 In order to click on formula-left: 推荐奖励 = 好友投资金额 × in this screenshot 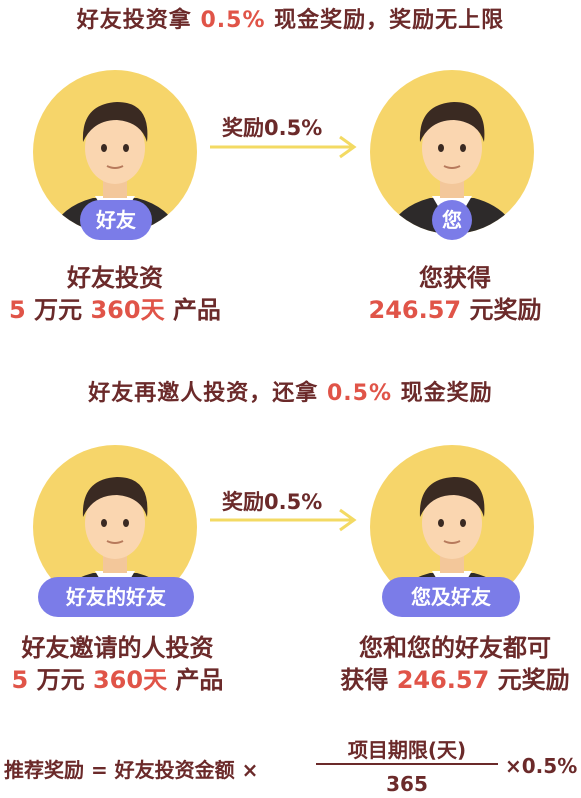, I will do `click(131, 770)`.